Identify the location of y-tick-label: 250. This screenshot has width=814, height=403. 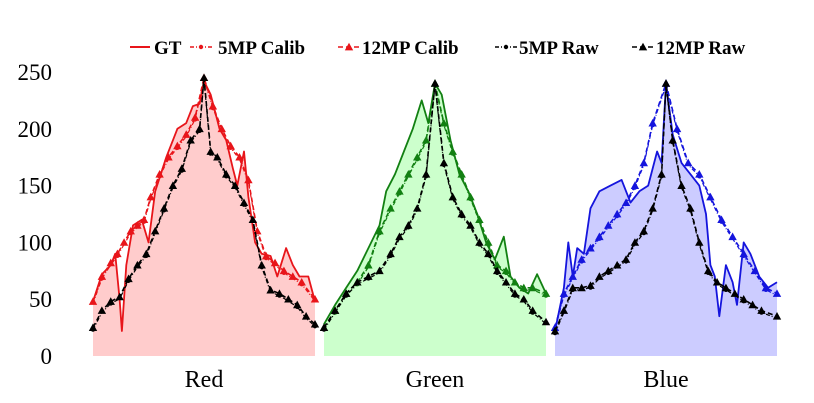
(35, 72).